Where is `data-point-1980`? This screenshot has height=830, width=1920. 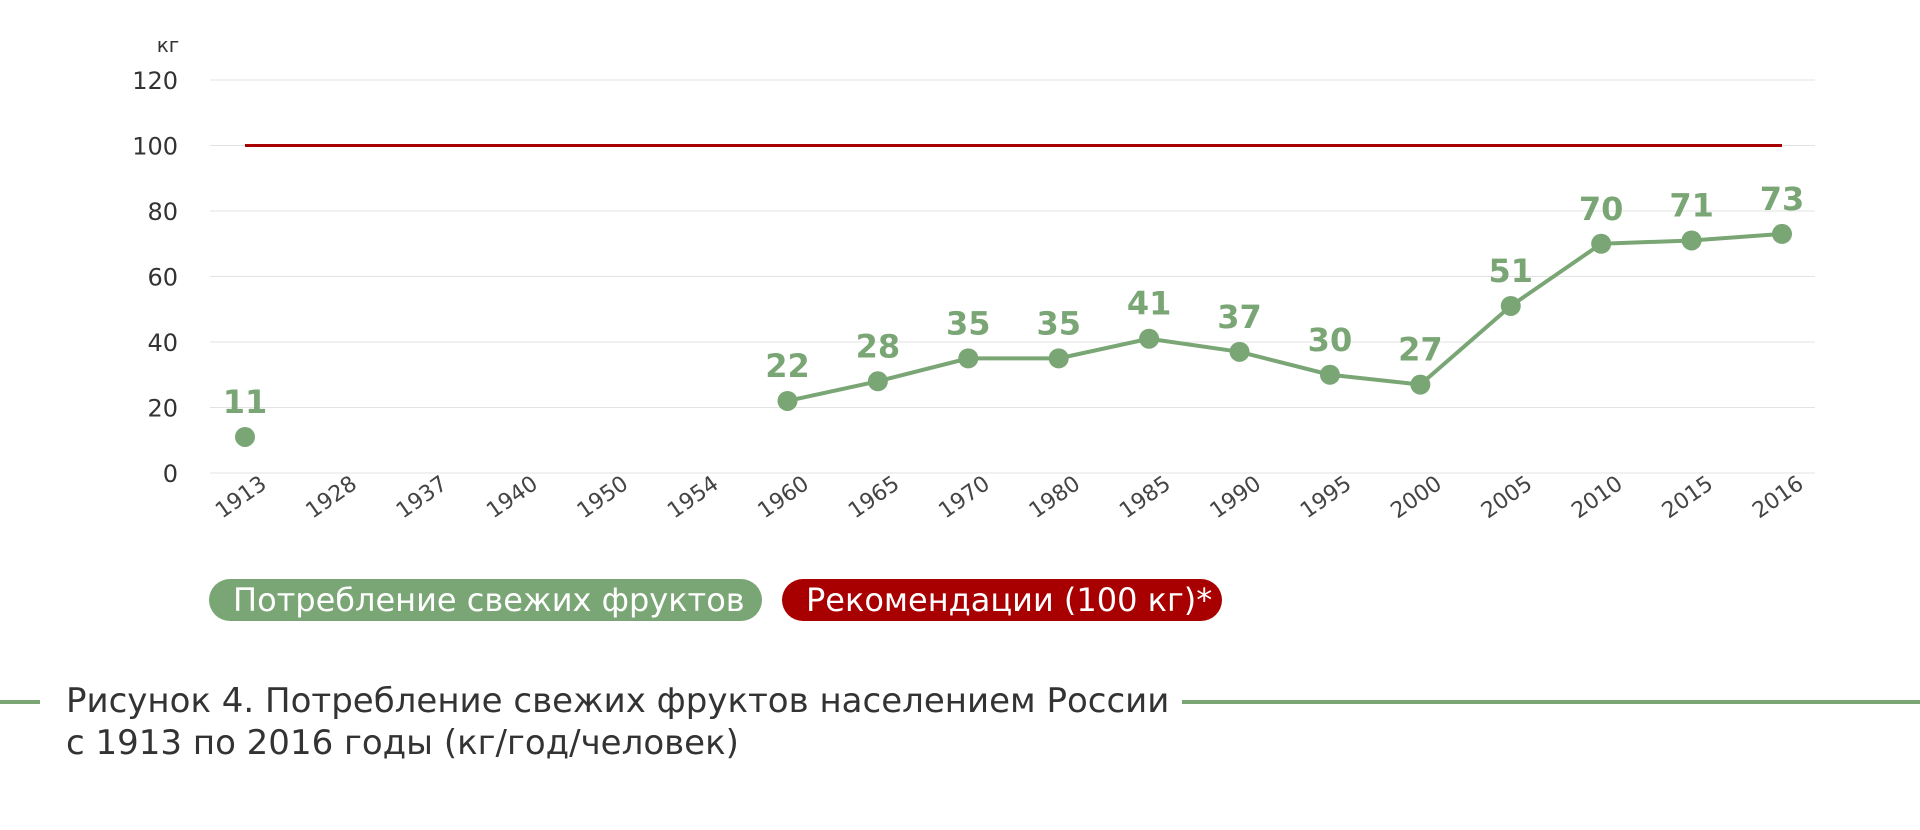
data-point-1980 is located at coordinates (1058, 358).